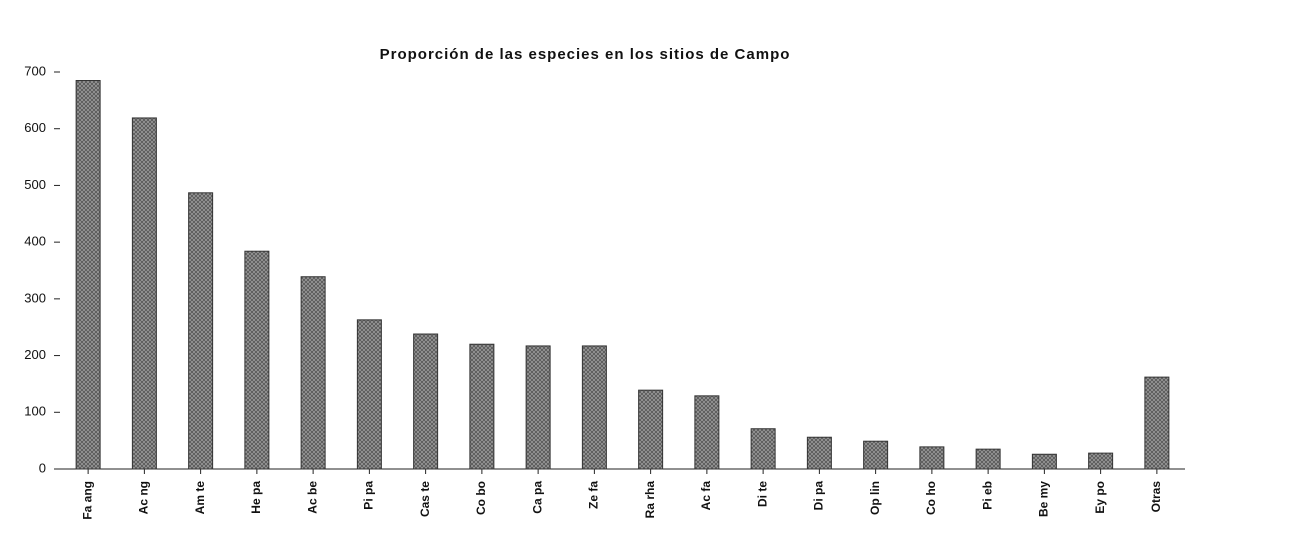 The image size is (1294, 544). What do you see at coordinates (35, 70) in the screenshot?
I see `y-tick-label: 700` at bounding box center [35, 70].